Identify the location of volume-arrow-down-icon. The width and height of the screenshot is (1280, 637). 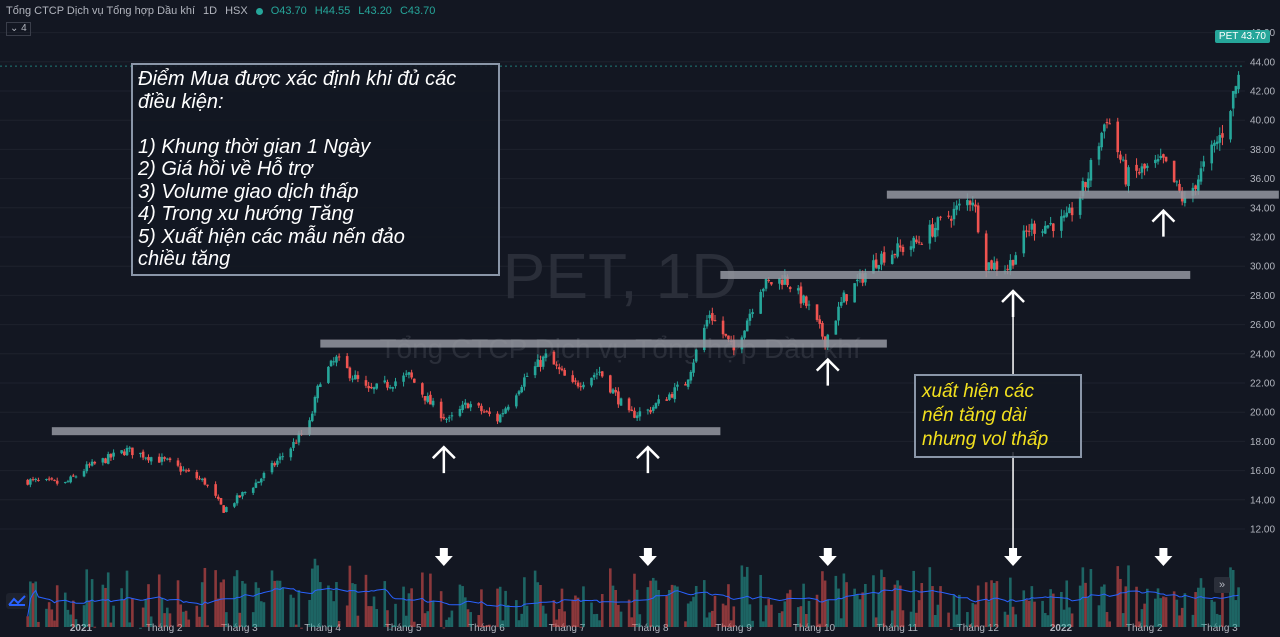
(827, 557).